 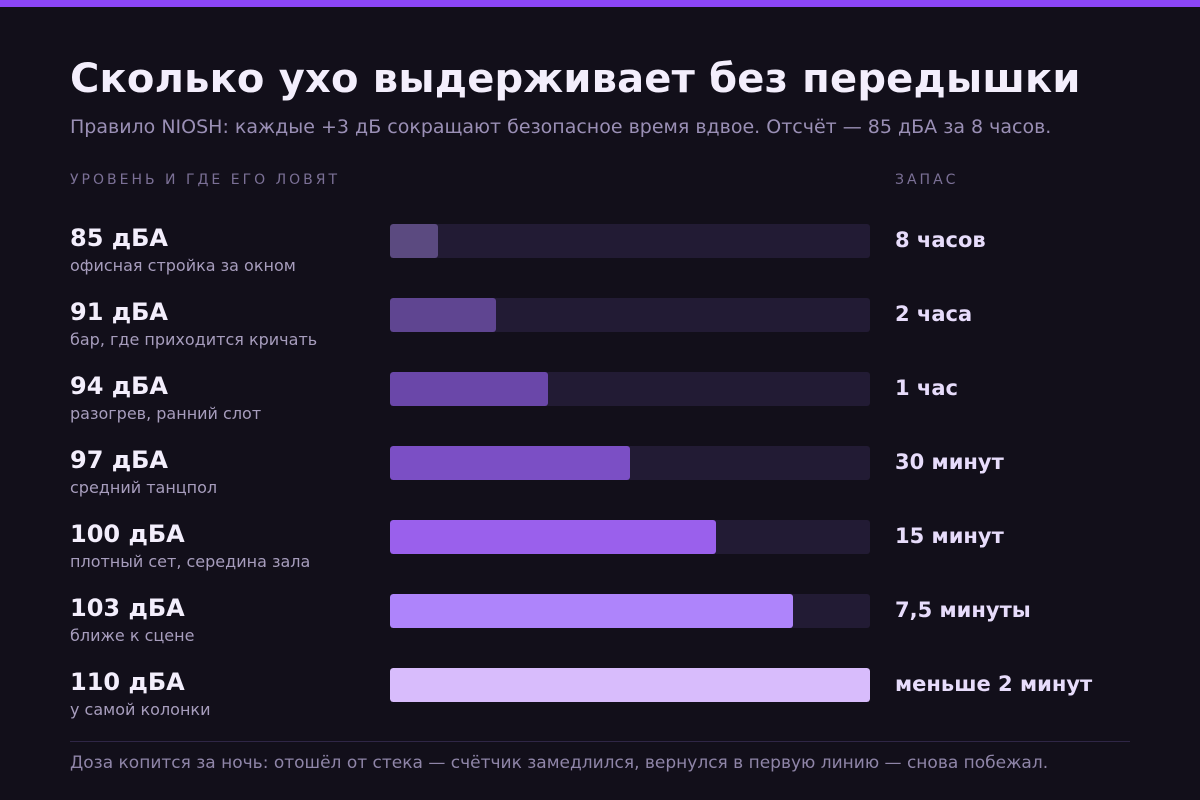 I want to click on safe-time-label: 8 часов, so click(x=940, y=240).